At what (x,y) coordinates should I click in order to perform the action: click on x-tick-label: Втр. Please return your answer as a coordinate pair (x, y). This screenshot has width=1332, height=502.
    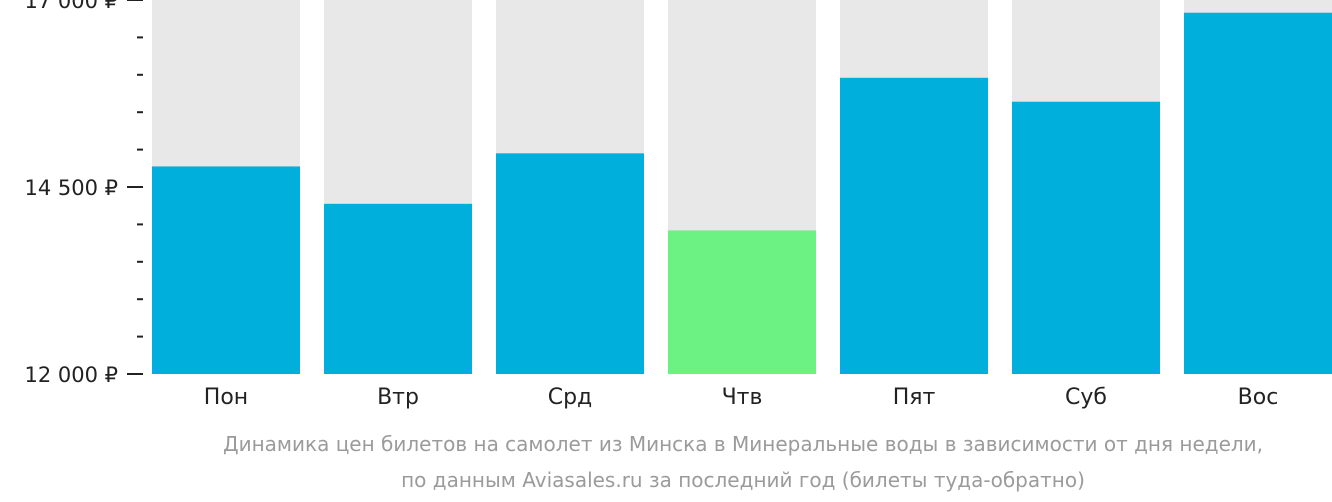
    Looking at the image, I should click on (398, 397).